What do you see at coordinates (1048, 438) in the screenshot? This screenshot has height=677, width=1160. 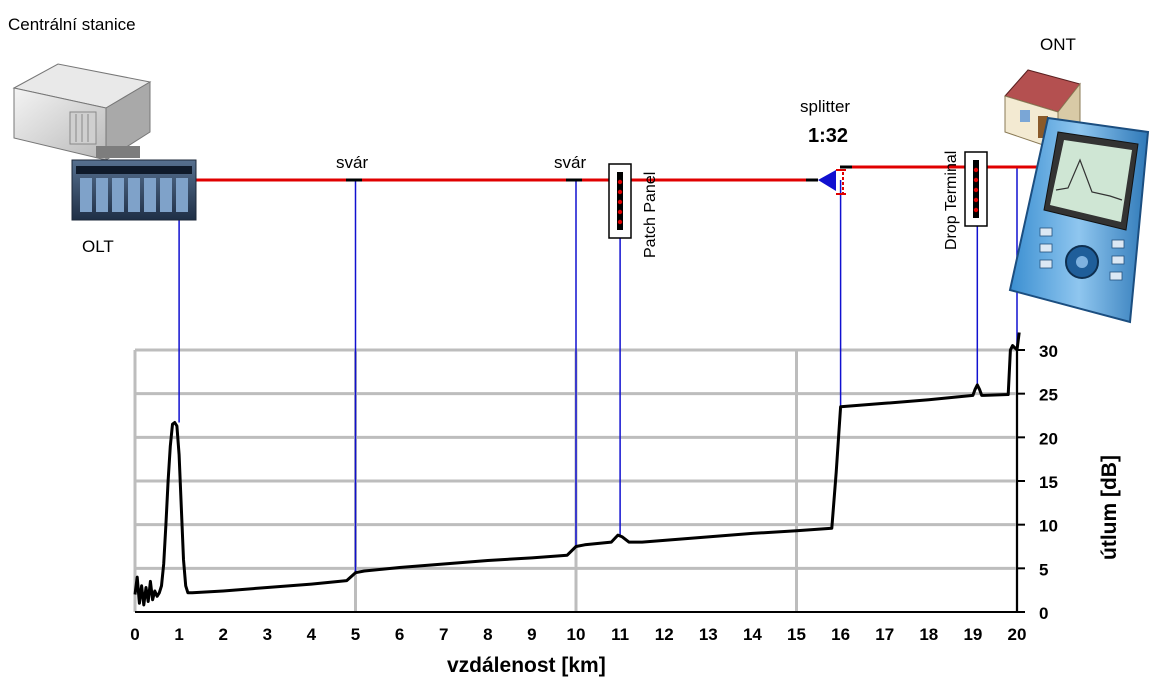 I see `y-tick-label: 20` at bounding box center [1048, 438].